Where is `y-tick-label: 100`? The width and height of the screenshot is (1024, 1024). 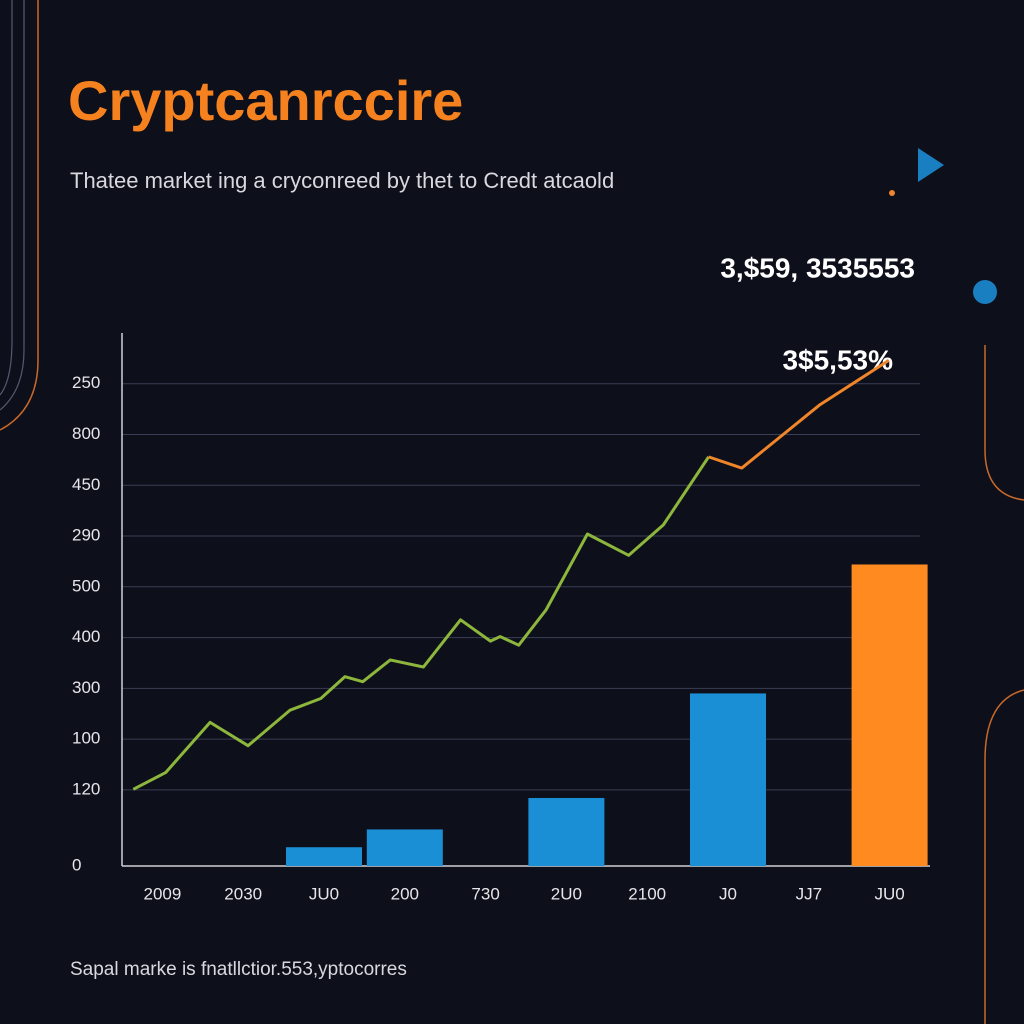 y-tick-label: 100 is located at coordinates (86, 738).